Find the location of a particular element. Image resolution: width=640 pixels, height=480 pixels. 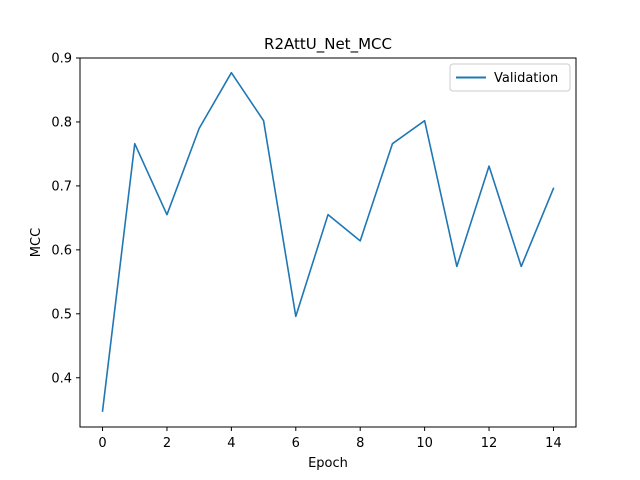

chart-title: R2AttU_Net_MCC is located at coordinates (328, 44).